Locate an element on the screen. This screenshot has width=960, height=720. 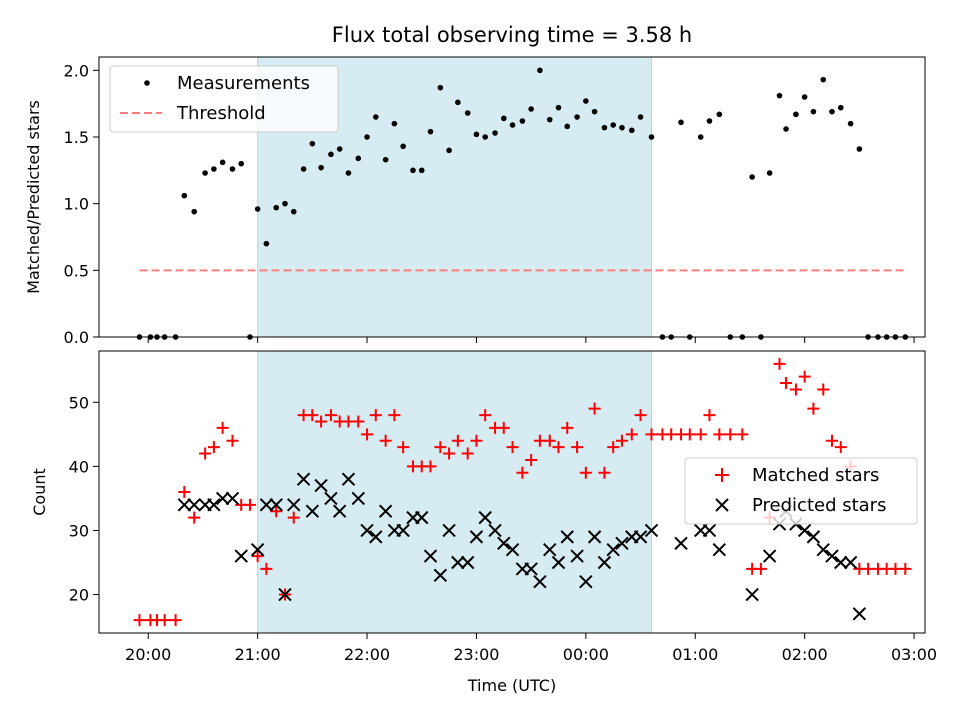
top-ytick-label: 1.5 is located at coordinates (76, 137).